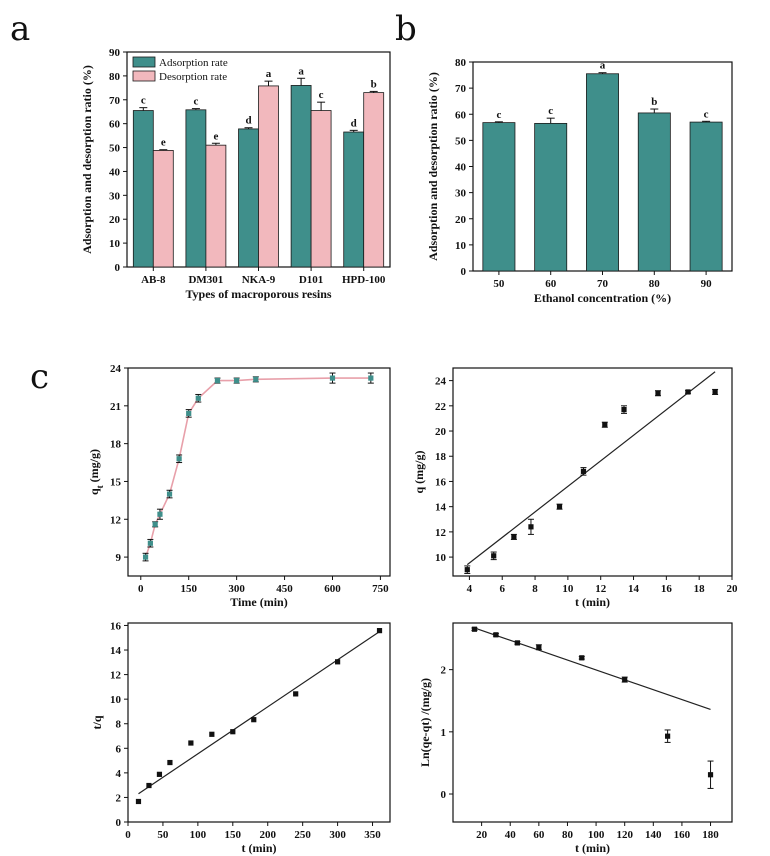  Describe the element at coordinates (116, 700) in the screenshot. I see `c3-y-tick-label: 10` at that location.